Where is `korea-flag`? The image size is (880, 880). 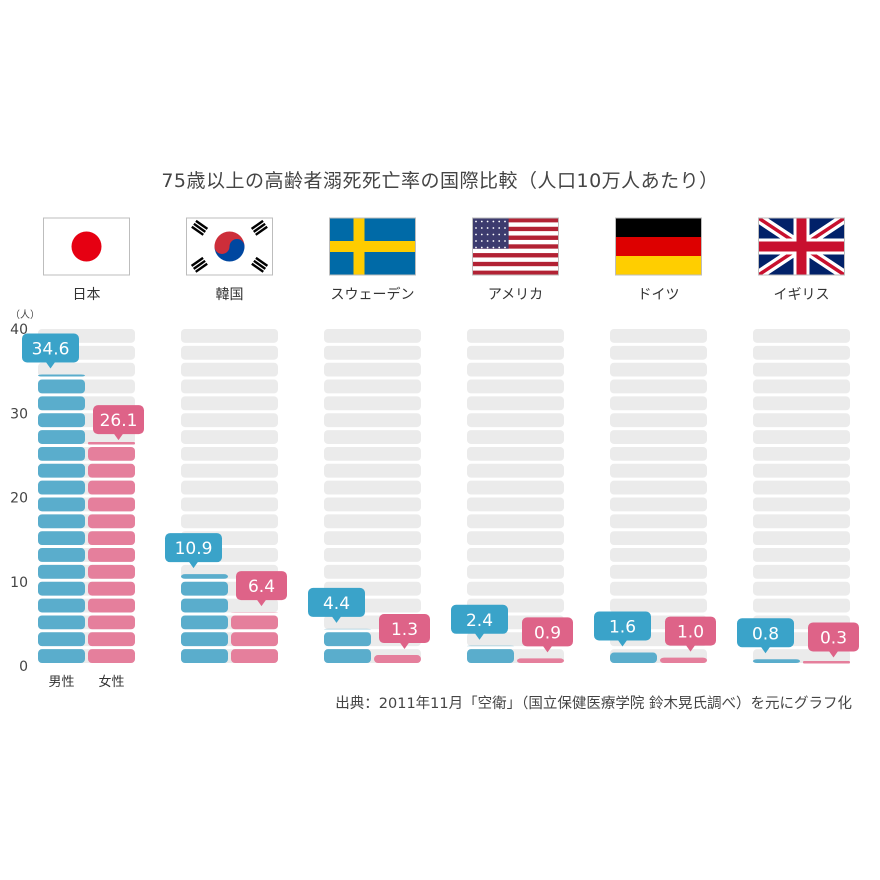 korea-flag is located at coordinates (229, 246).